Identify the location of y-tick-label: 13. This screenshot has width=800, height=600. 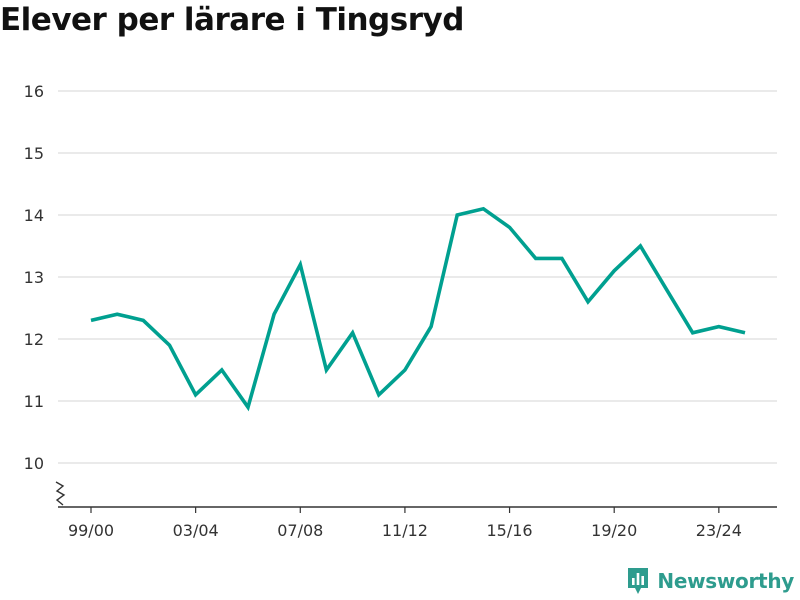
(34, 277).